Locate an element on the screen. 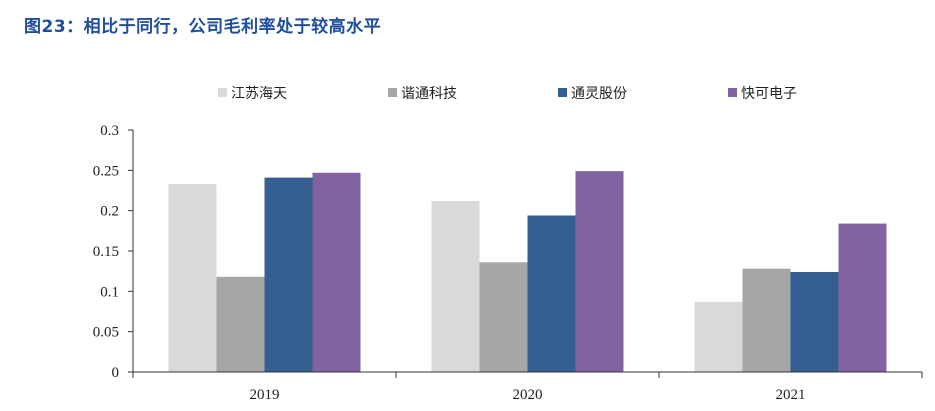  chart-legend: 江苏海天 谐通科技 通灵股份 快可电子 is located at coordinates (507, 94).